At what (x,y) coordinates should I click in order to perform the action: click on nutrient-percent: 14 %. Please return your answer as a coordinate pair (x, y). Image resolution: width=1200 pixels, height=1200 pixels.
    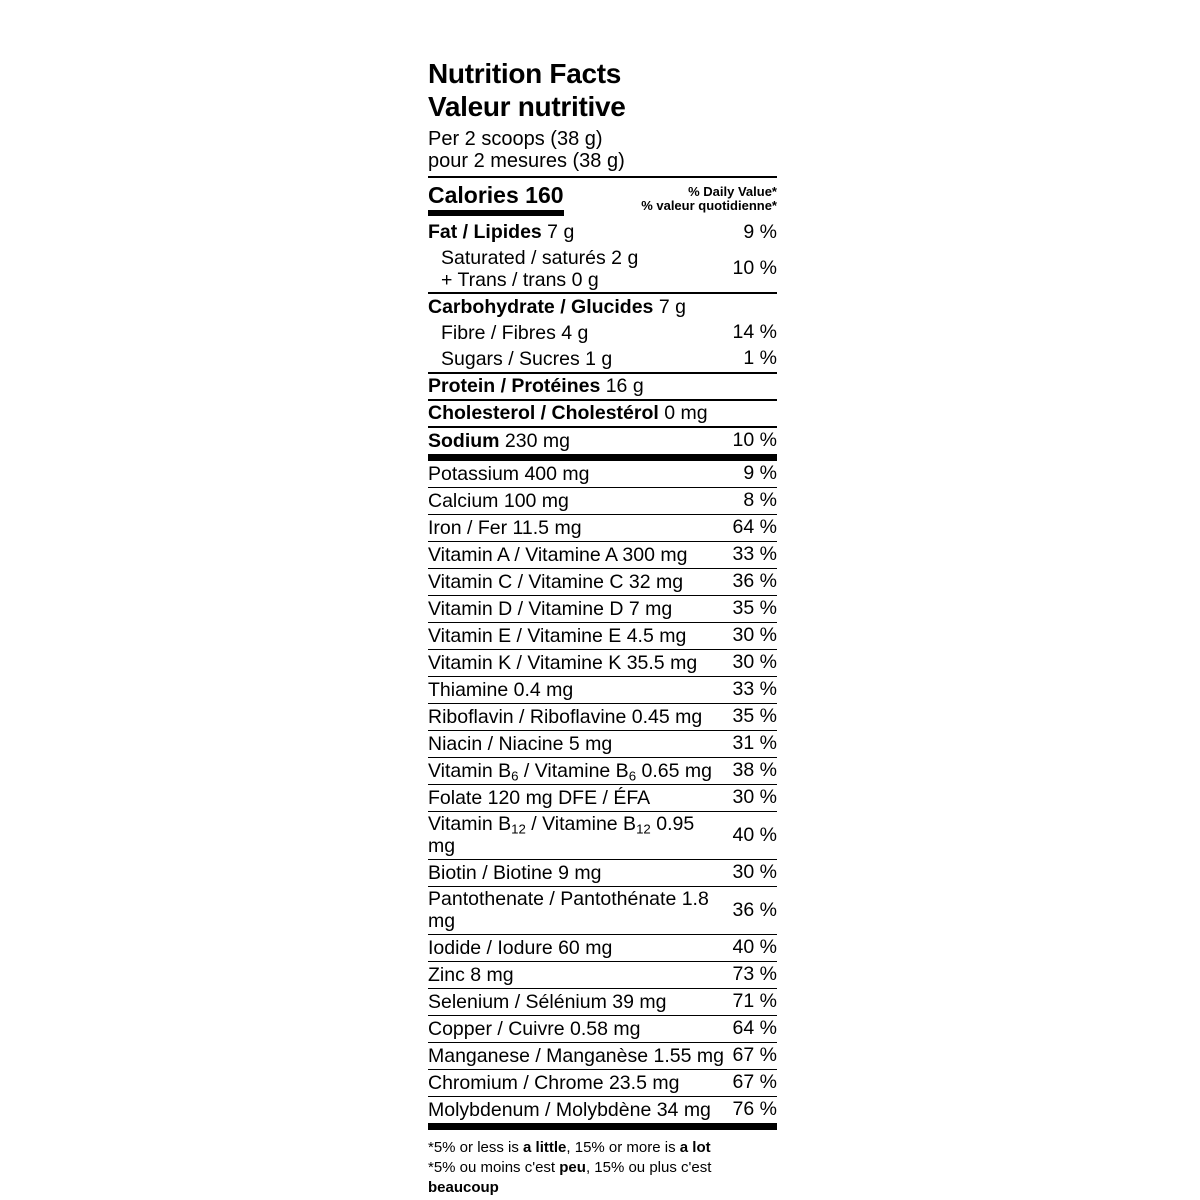
    Looking at the image, I should click on (754, 332).